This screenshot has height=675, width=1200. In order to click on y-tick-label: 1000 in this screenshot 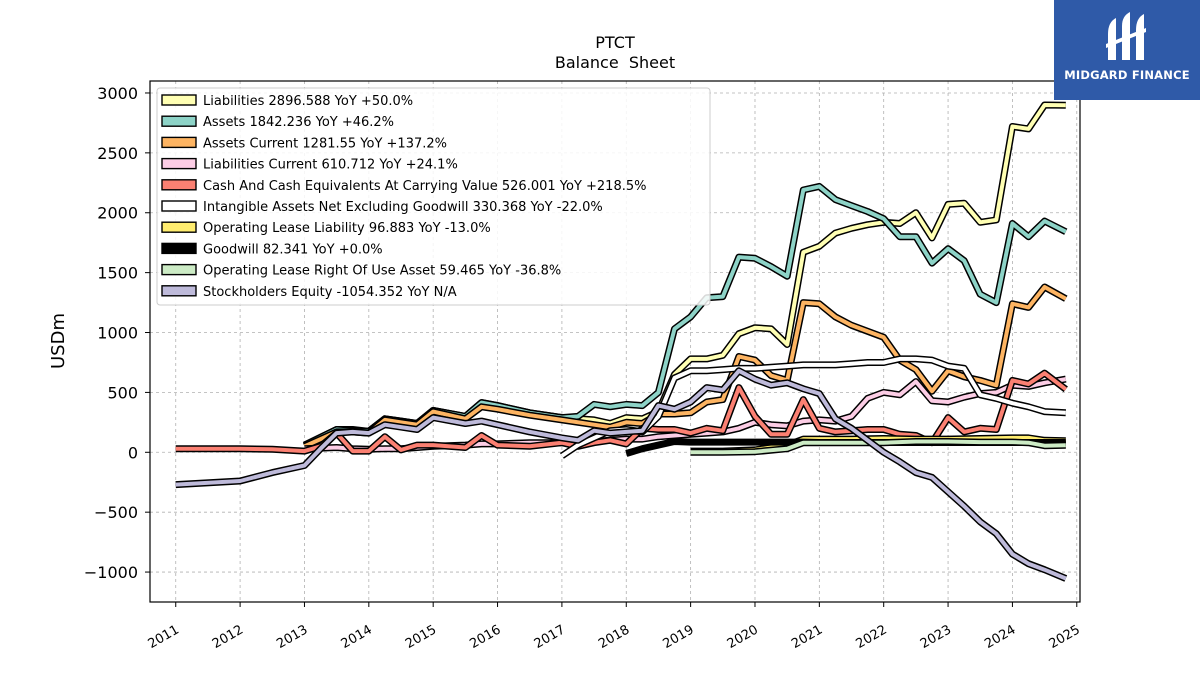, I will do `click(117, 333)`.